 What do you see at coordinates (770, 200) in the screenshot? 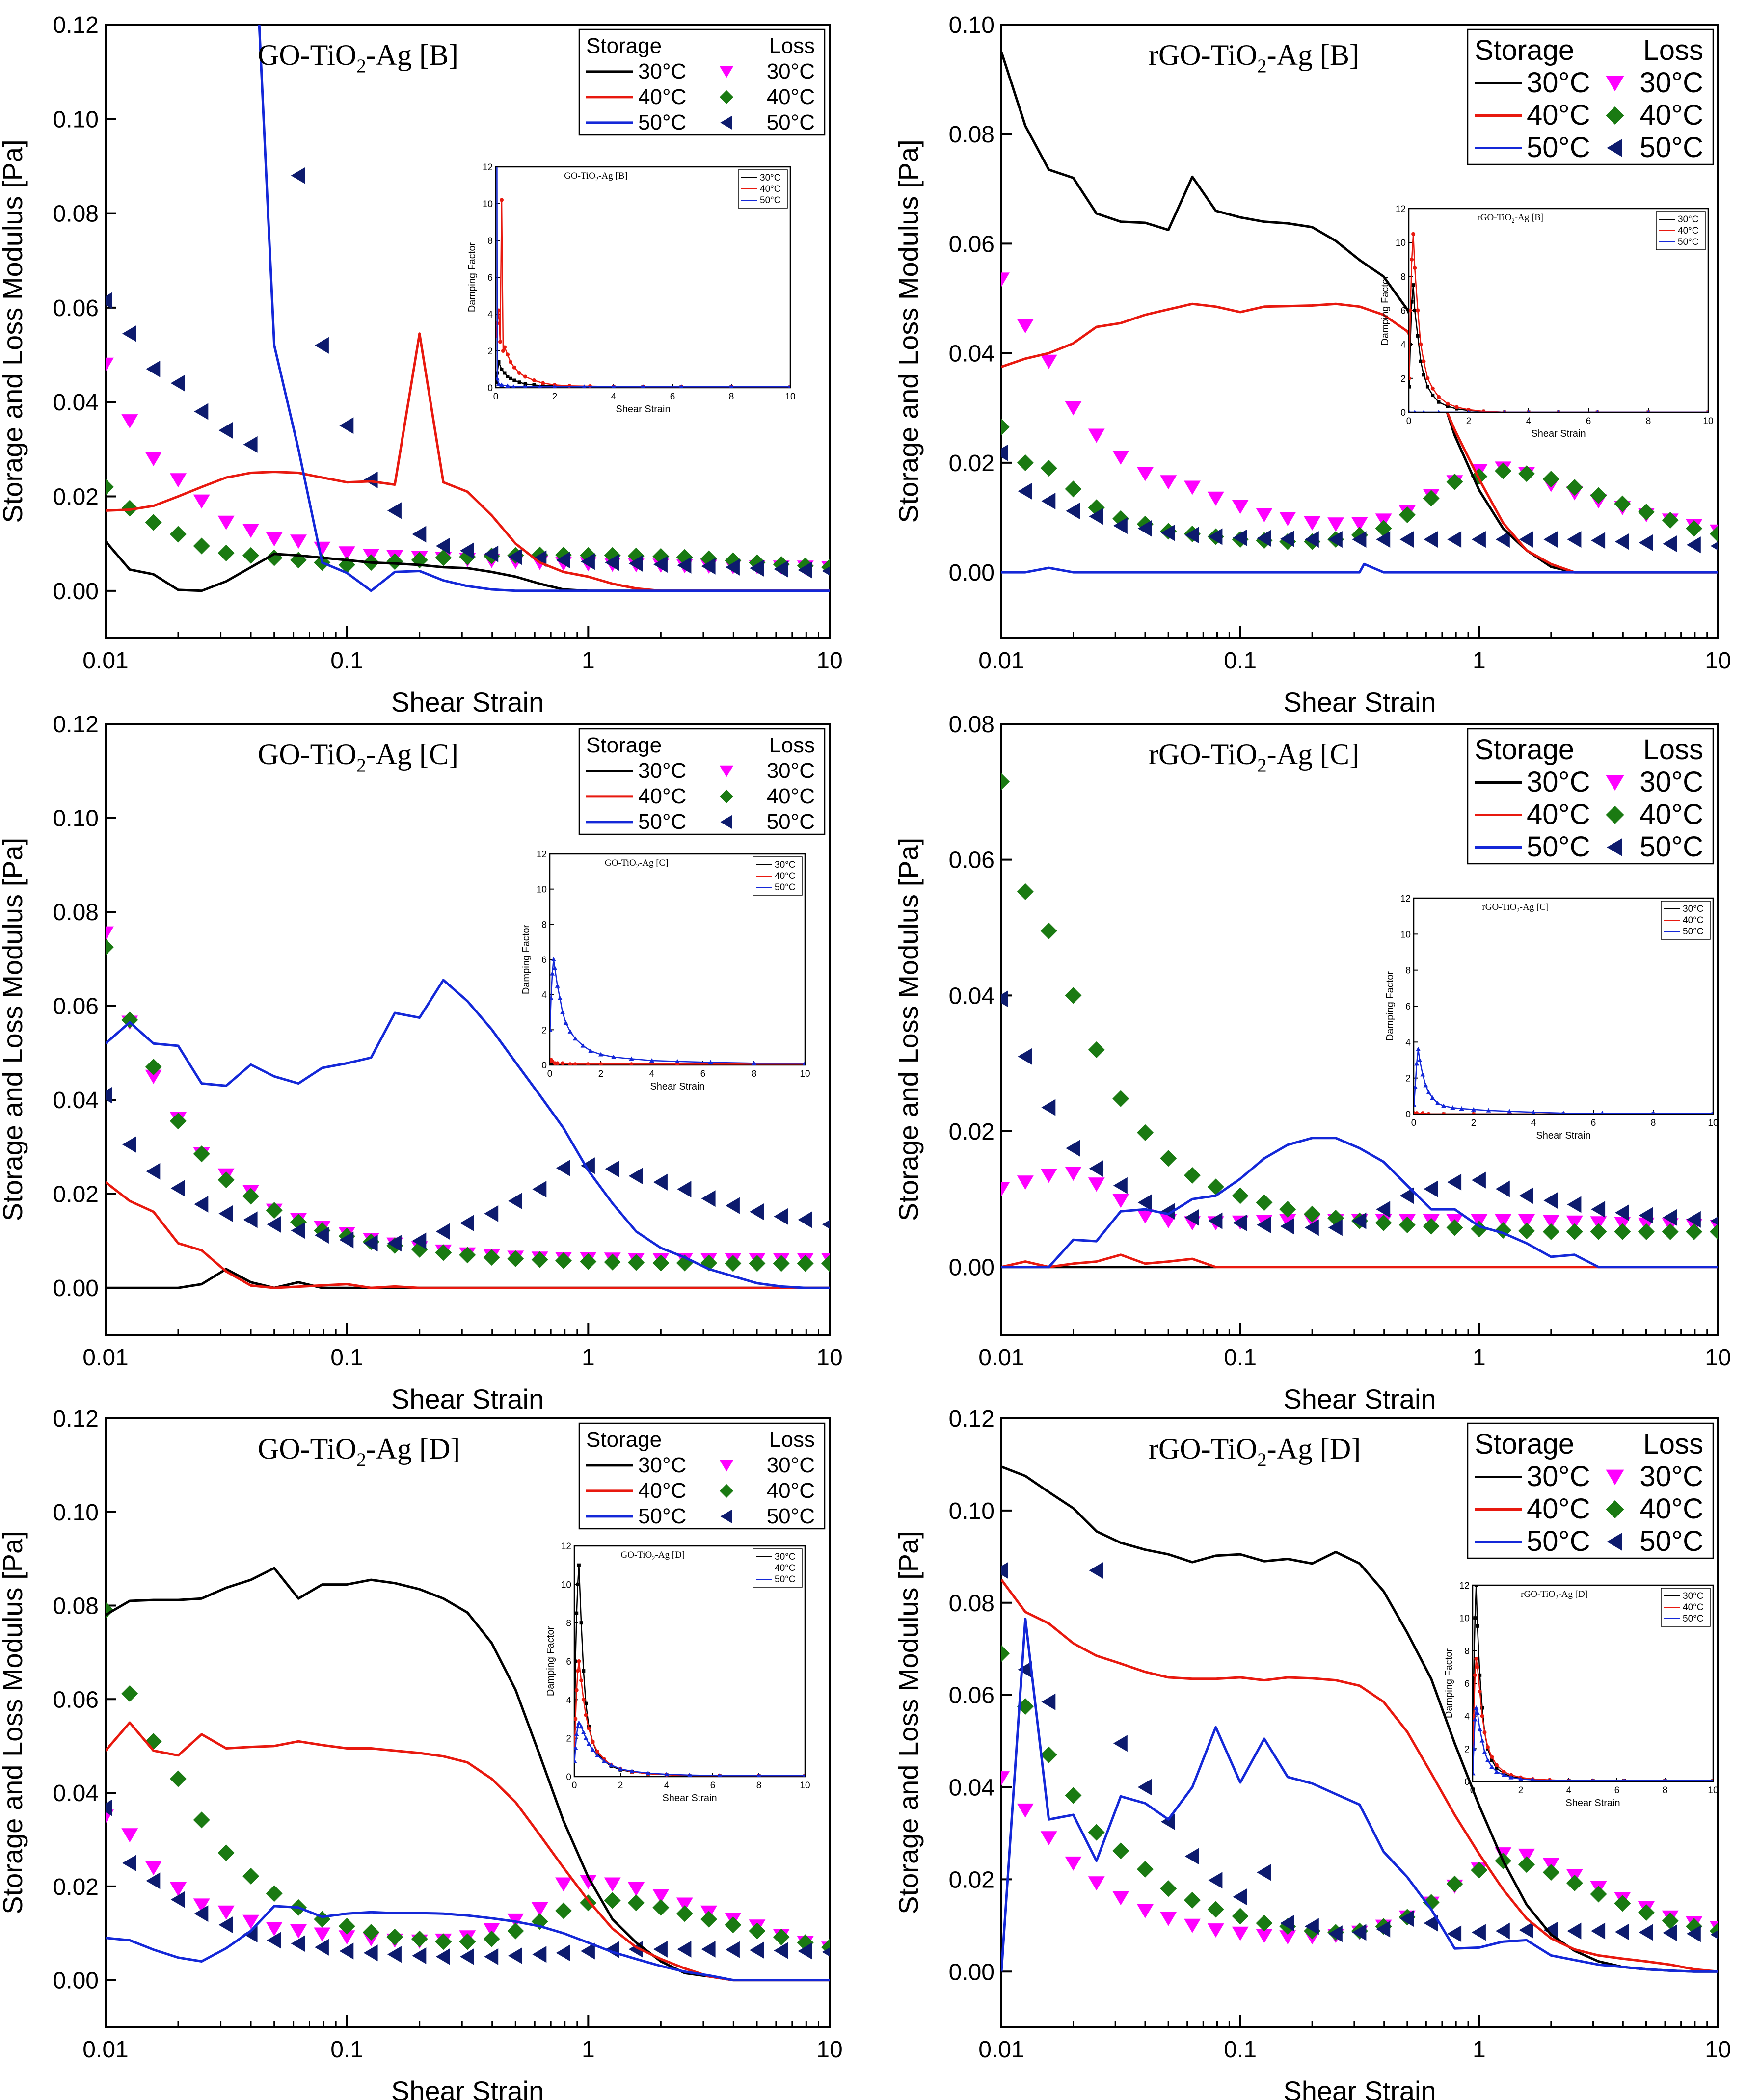
I see `inset-legend-label: 50°C` at bounding box center [770, 200].